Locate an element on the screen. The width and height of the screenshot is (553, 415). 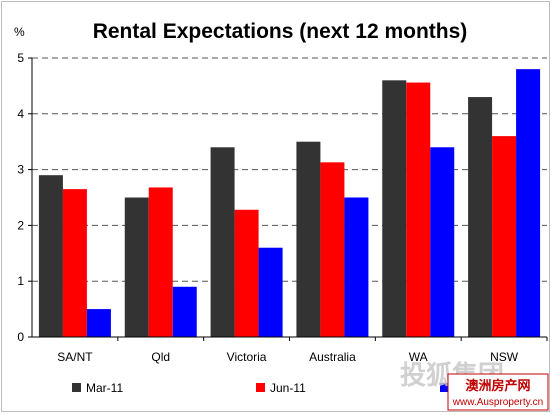
y-tick-label: 3 is located at coordinates (20, 170).